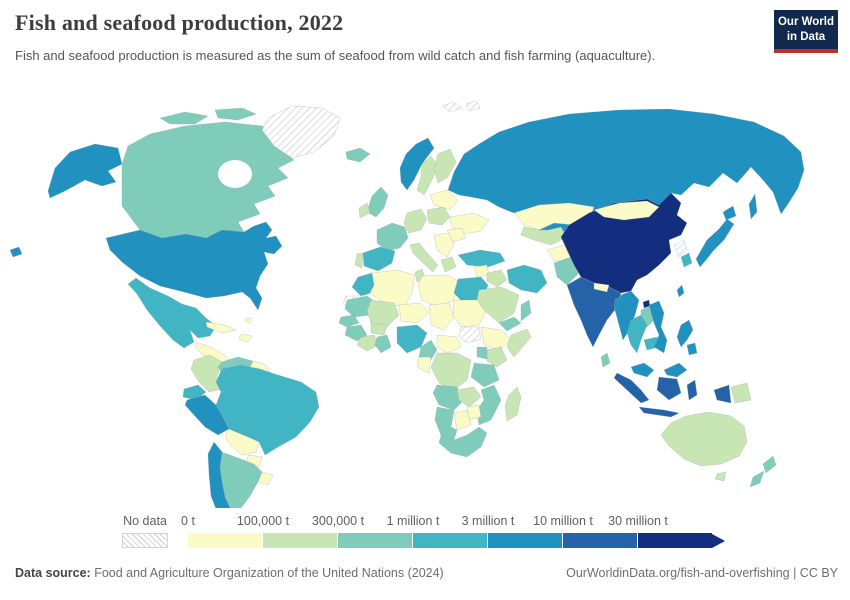  What do you see at coordinates (451, 371) in the screenshot?
I see `country-drc` at bounding box center [451, 371].